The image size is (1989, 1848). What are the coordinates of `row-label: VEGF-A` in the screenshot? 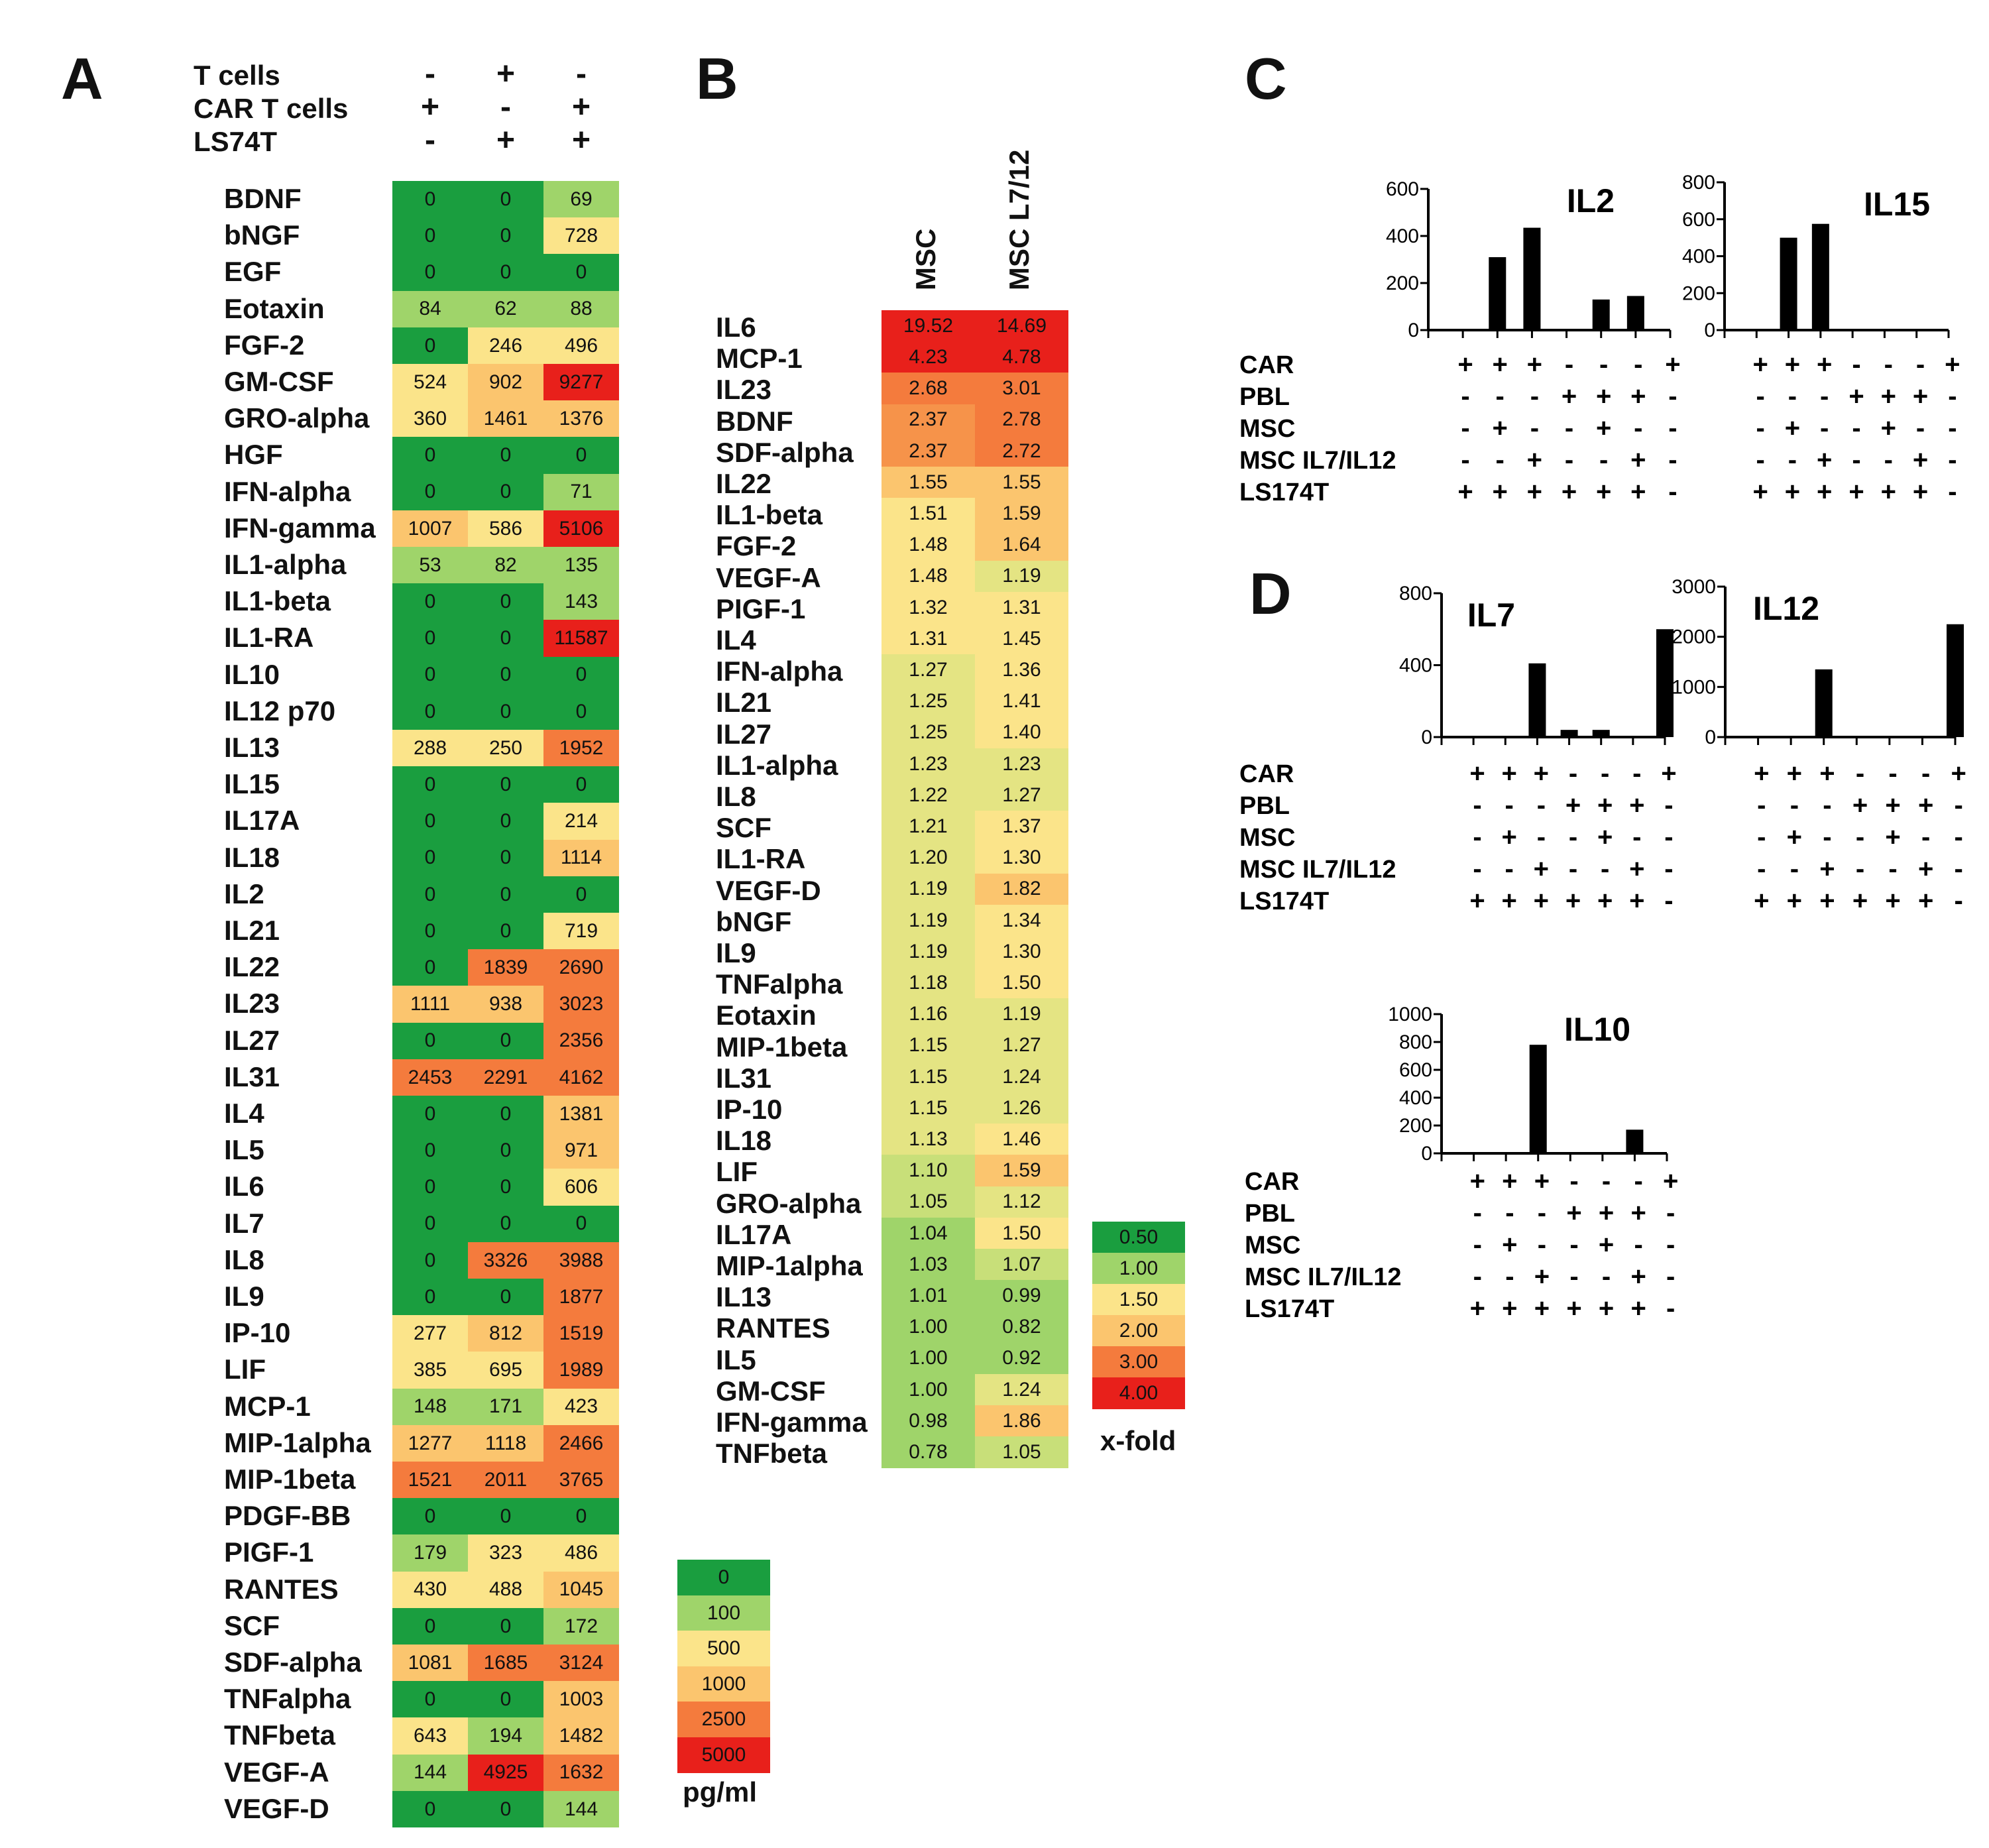 It's located at (276, 1772).